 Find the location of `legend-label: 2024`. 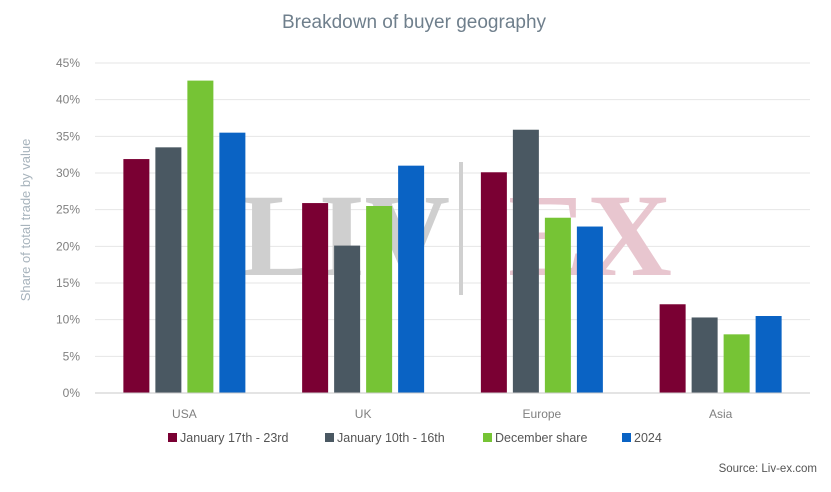

legend-label: 2024 is located at coordinates (648, 438).